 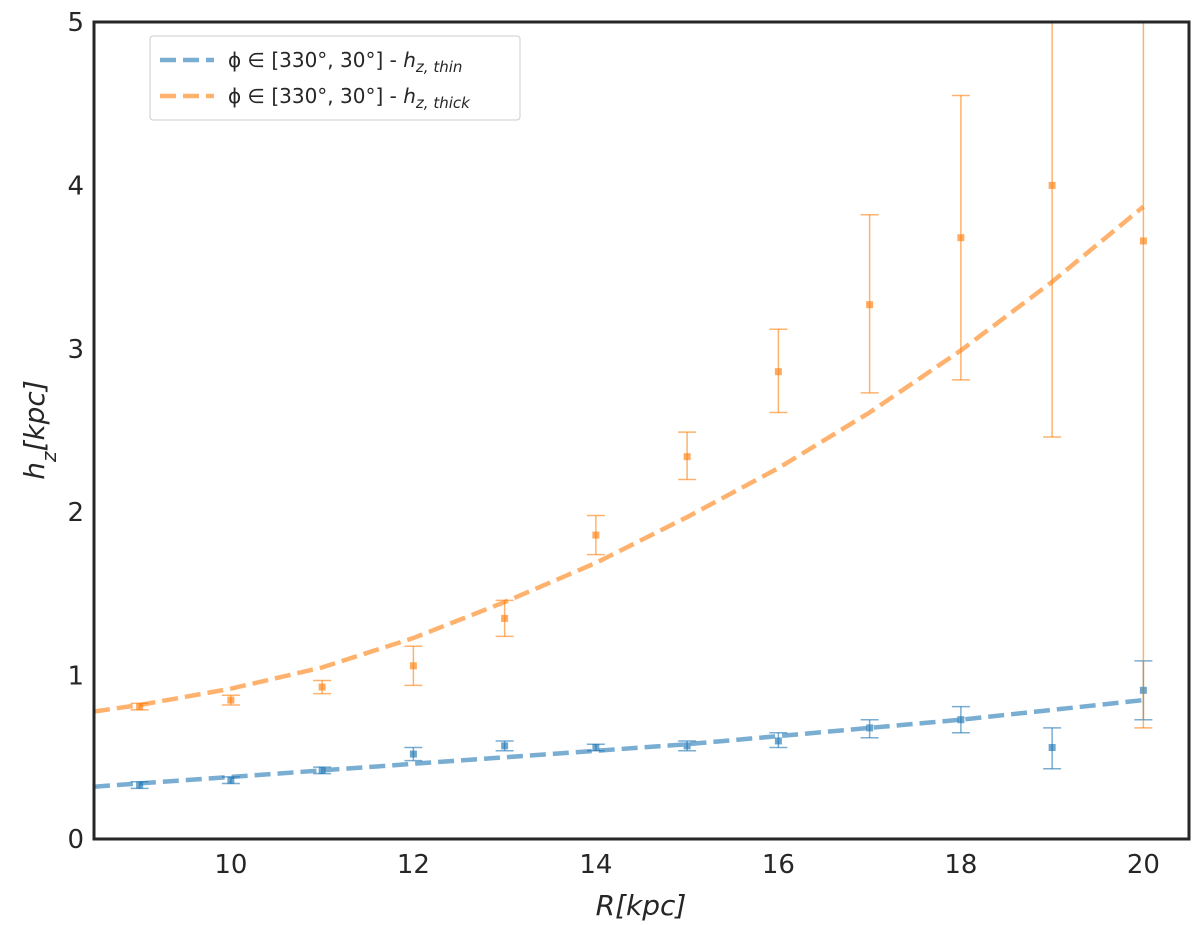 I want to click on y-tick-label: 0, so click(x=75, y=840).